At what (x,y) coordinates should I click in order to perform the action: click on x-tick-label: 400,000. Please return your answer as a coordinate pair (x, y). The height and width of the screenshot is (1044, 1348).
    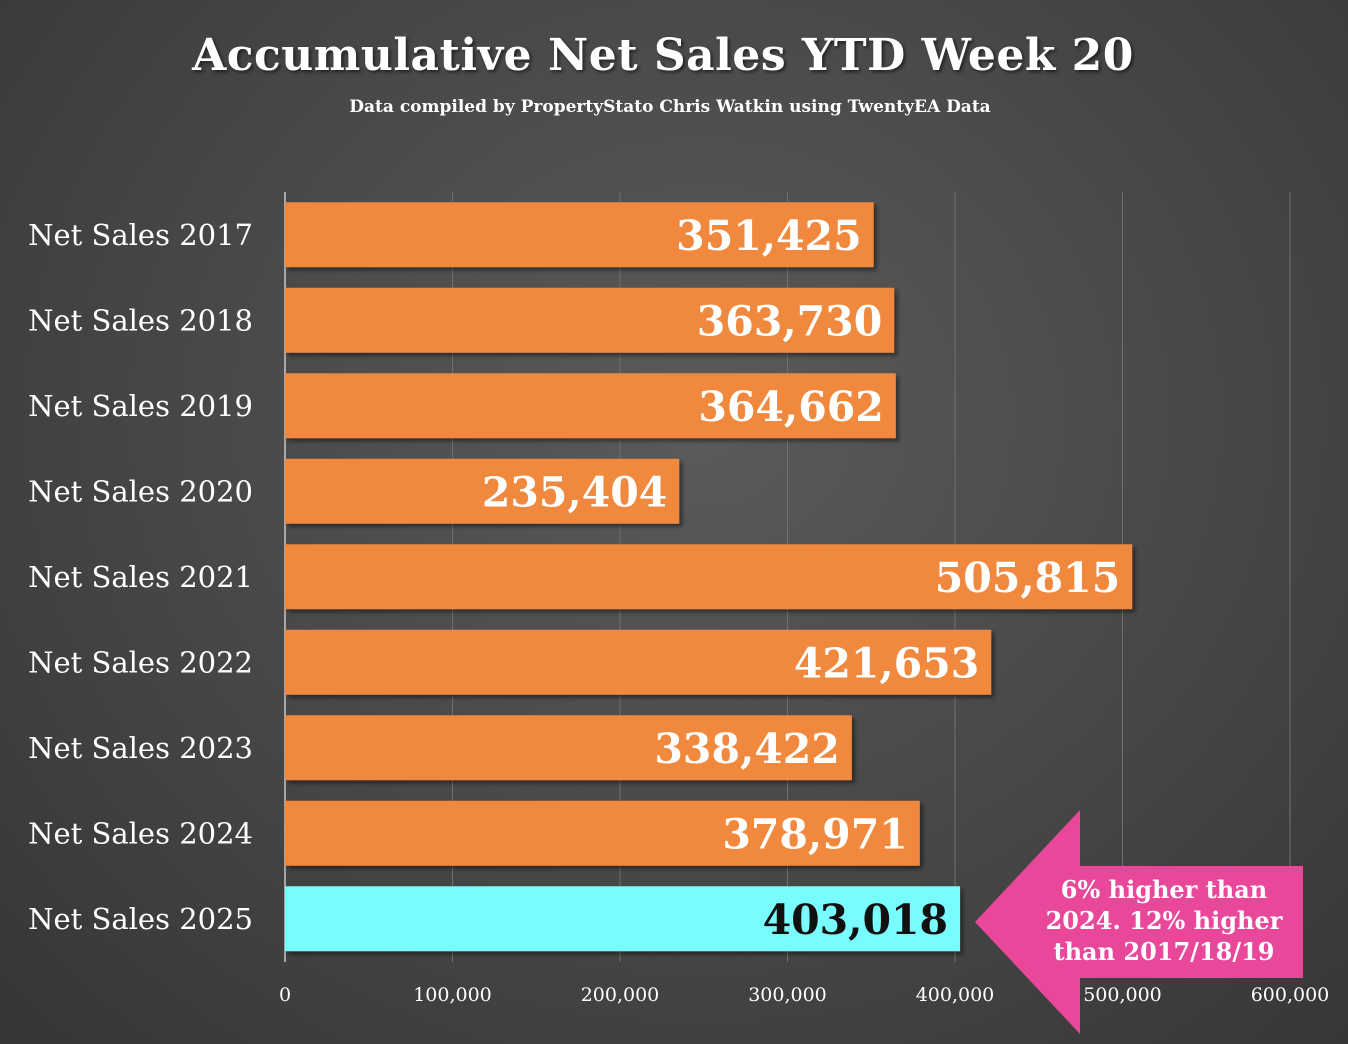
    Looking at the image, I should click on (955, 995).